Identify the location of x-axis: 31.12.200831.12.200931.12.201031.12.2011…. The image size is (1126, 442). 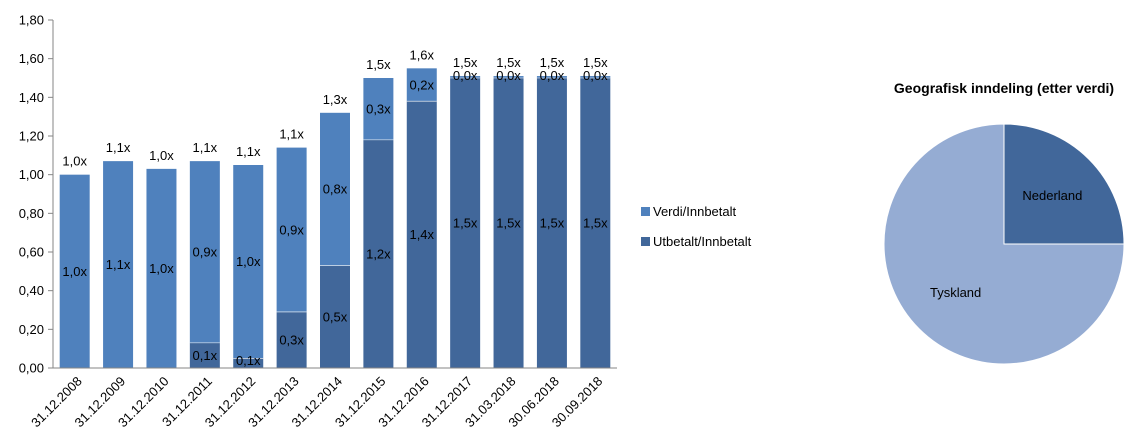
(322, 398).